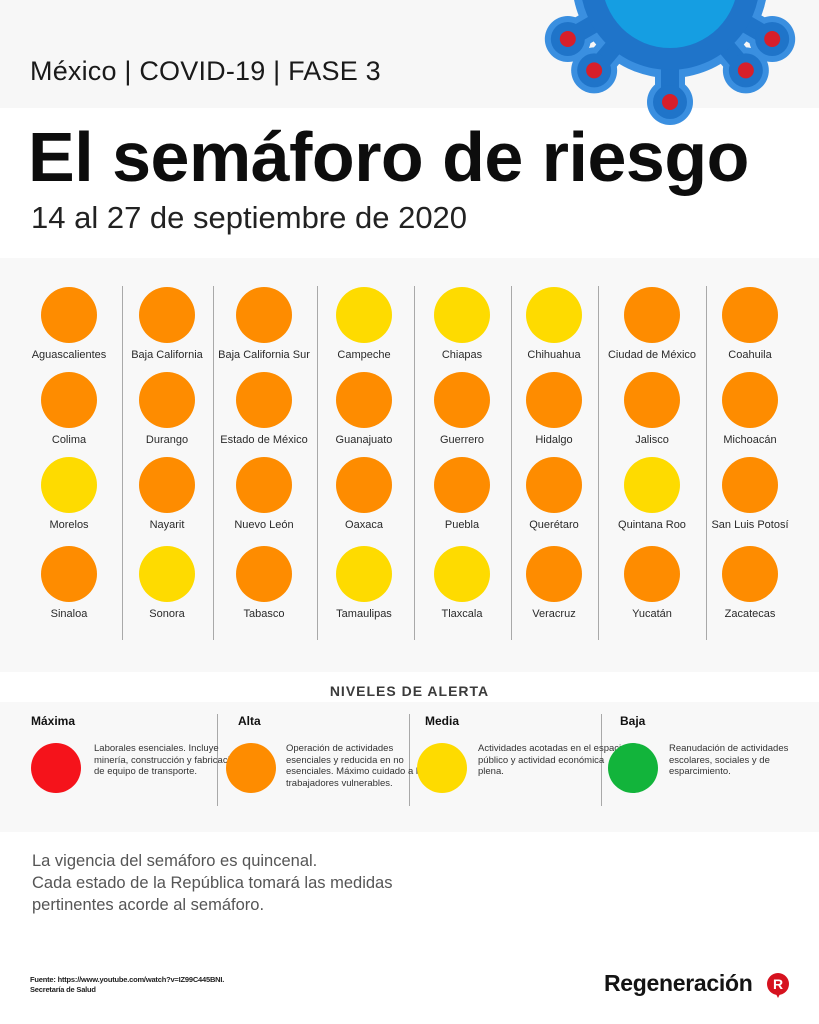 The height and width of the screenshot is (1024, 819). What do you see at coordinates (670, 62) in the screenshot?
I see `virus-icon` at bounding box center [670, 62].